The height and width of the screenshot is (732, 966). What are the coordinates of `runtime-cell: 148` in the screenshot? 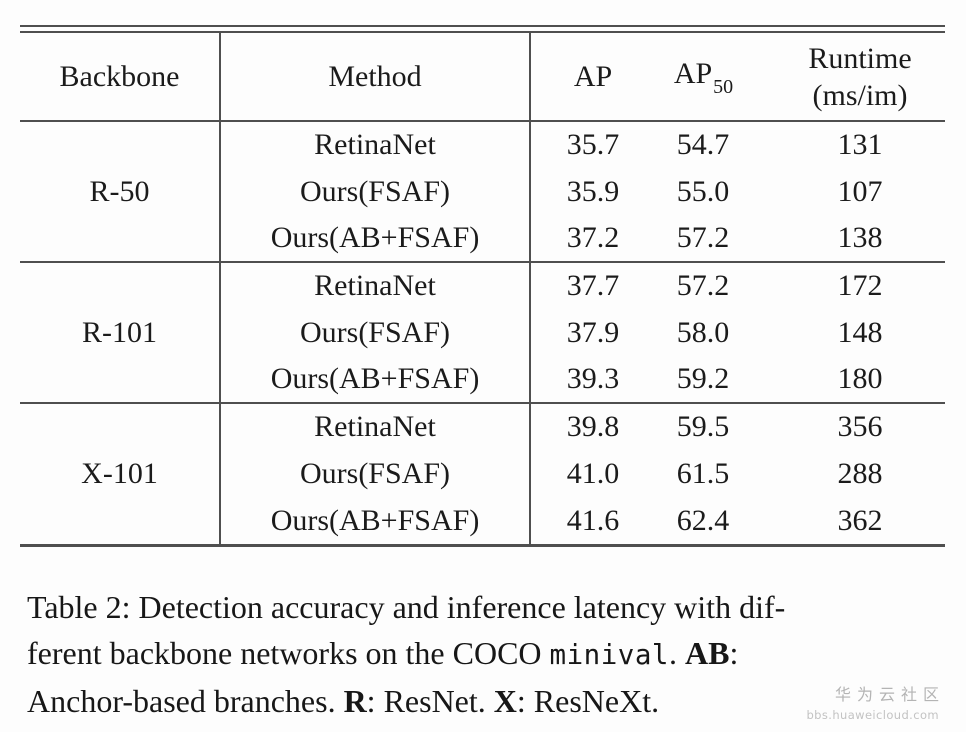 It's located at (860, 332).